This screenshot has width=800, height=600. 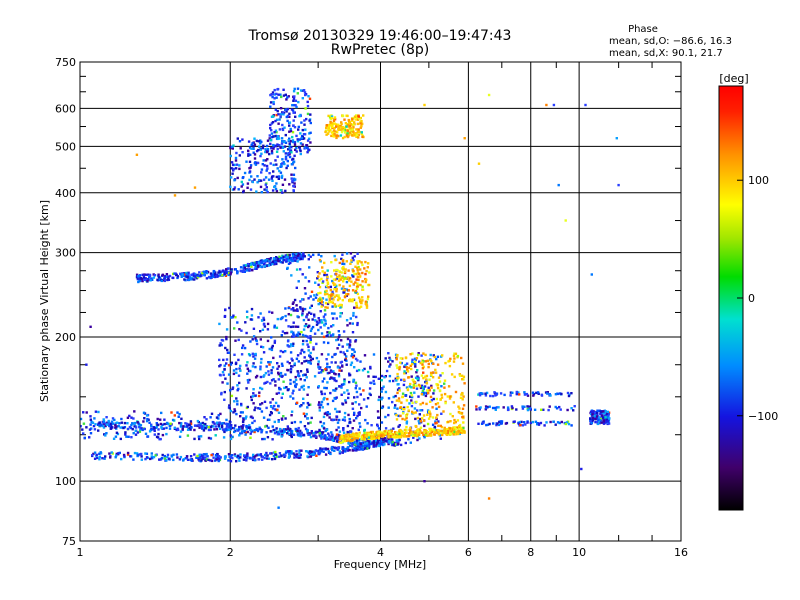 I want to click on x-tick-label: 16, so click(x=681, y=552).